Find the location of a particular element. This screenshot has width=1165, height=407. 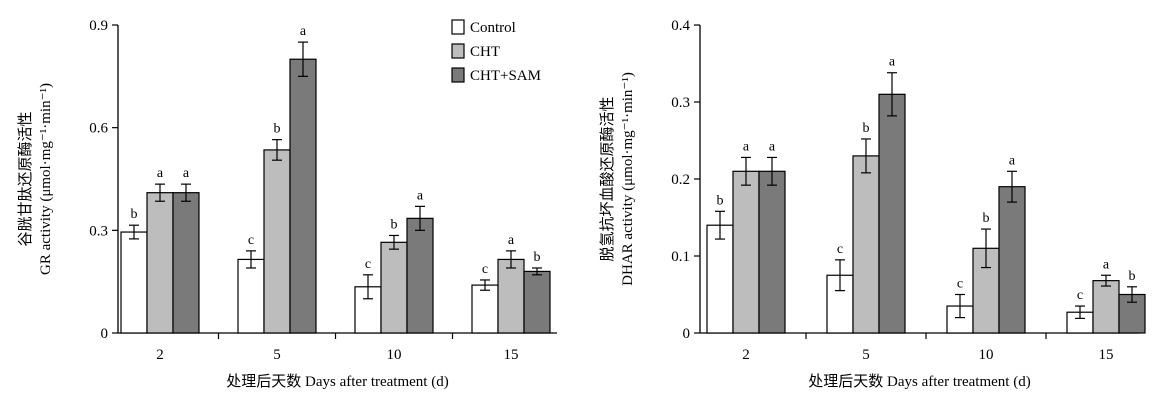

y-tick-label: 0.2 is located at coordinates (680, 180).